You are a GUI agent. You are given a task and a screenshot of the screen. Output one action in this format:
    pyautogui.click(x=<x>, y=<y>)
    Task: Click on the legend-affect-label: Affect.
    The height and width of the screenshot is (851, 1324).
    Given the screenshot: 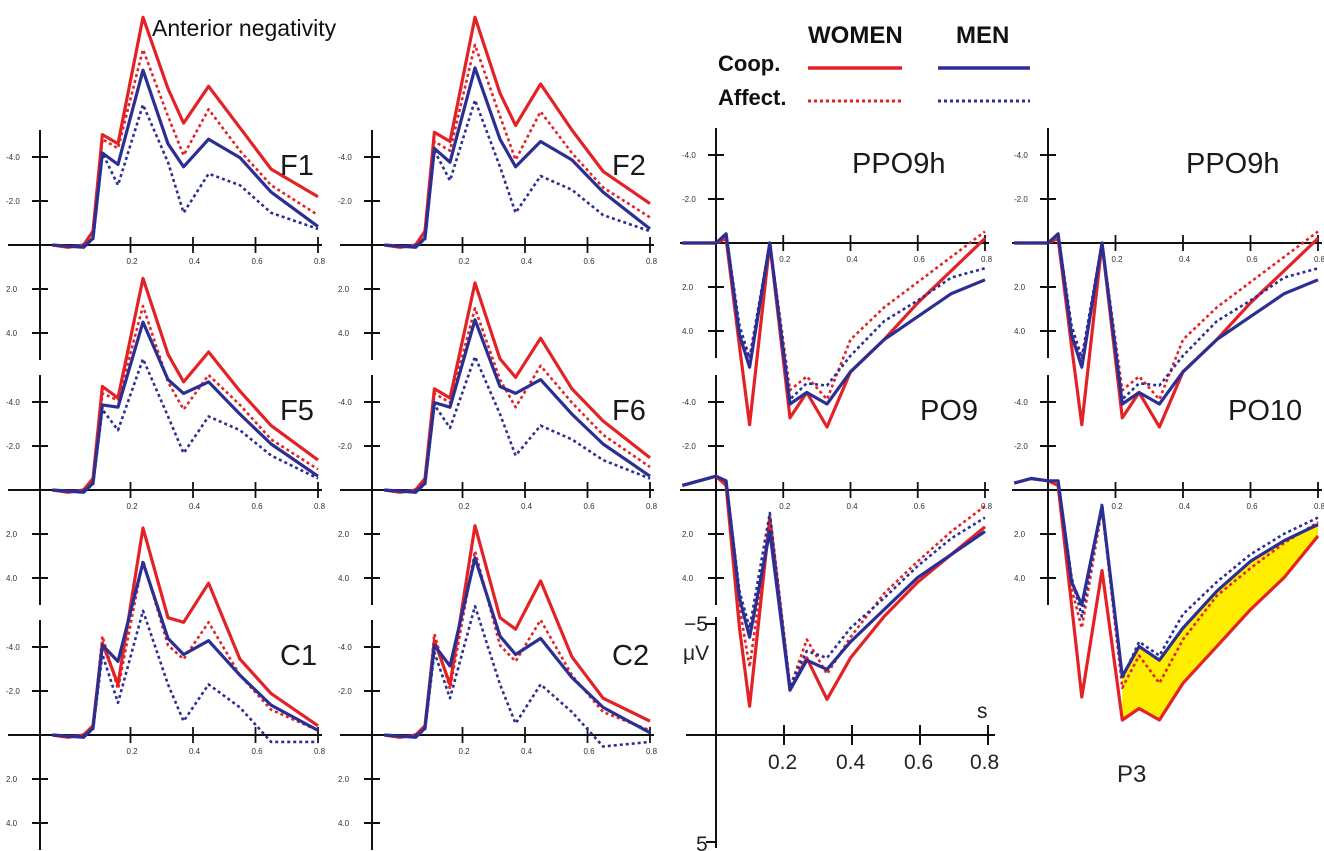 What is the action you would take?
    pyautogui.click(x=752, y=97)
    